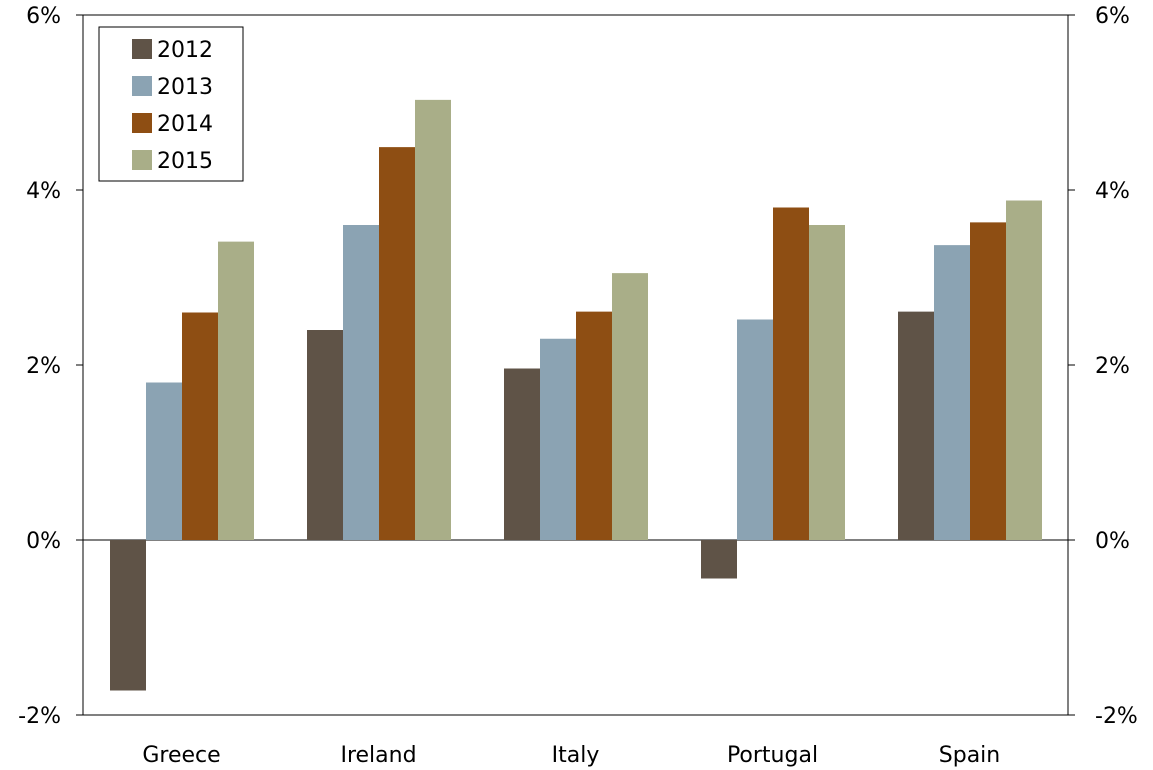 This screenshot has width=1153, height=770. I want to click on bar-portugal-2012, so click(719, 559).